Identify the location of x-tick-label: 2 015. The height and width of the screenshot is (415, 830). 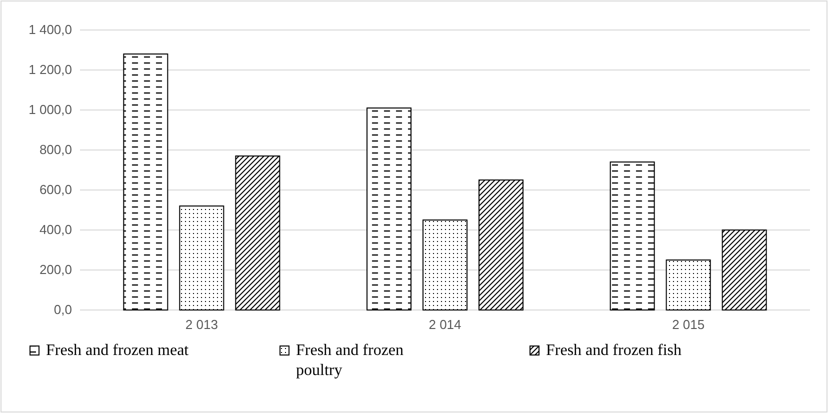
(688, 324).